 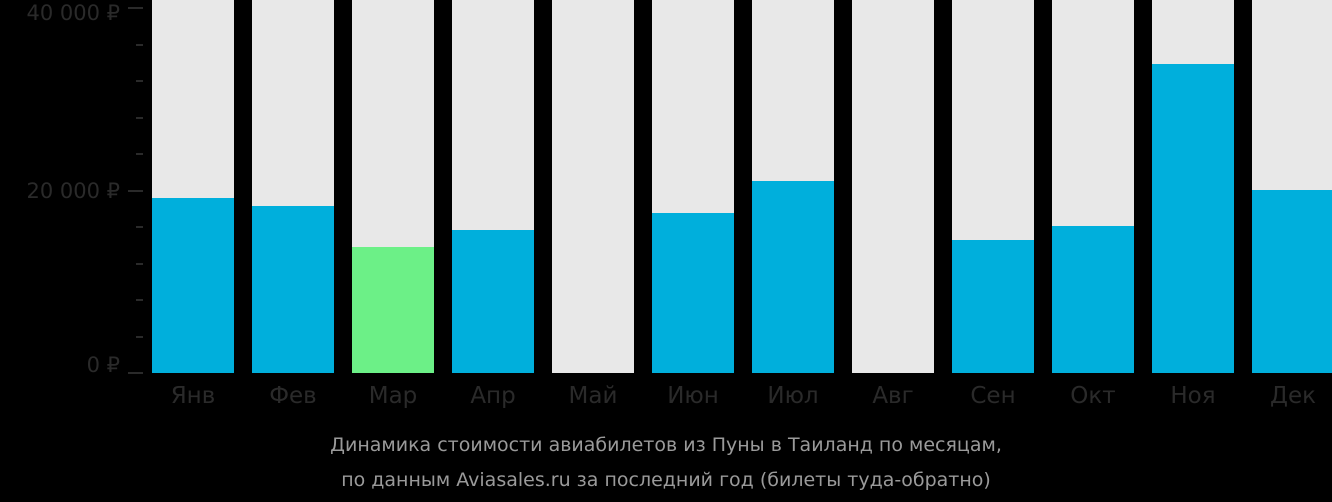 I want to click on x-label: Авг, so click(x=893, y=396).